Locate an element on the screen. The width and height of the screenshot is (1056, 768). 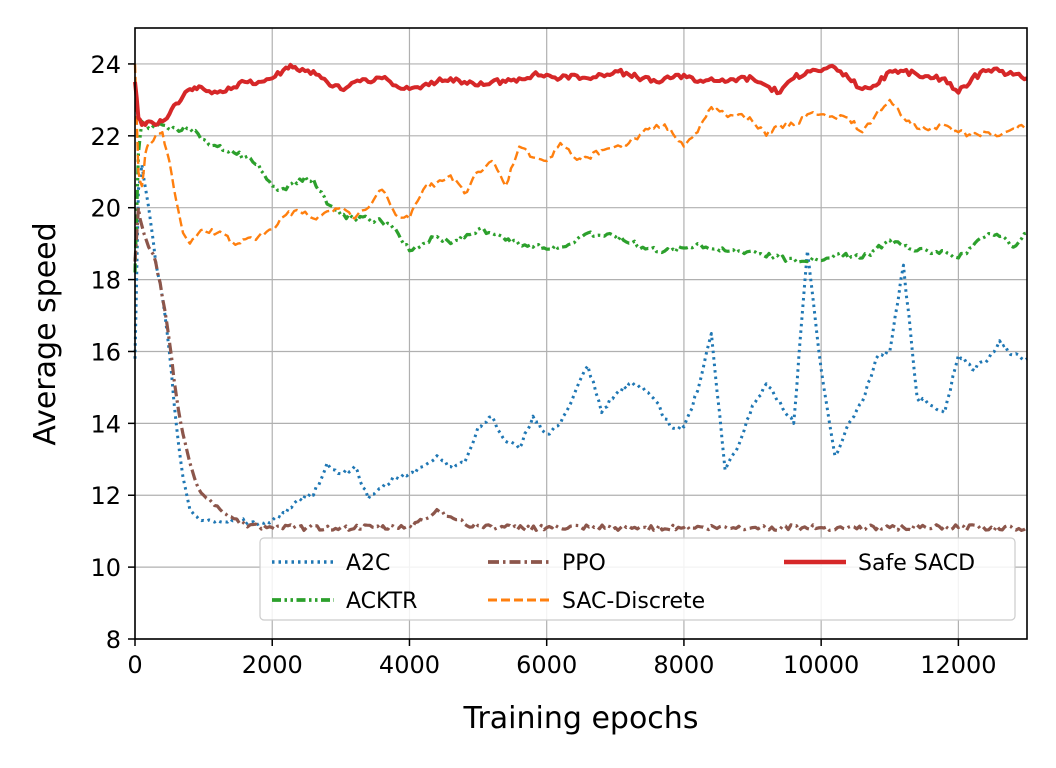
x-axis-label: Training epochs is located at coordinates (581, 718).